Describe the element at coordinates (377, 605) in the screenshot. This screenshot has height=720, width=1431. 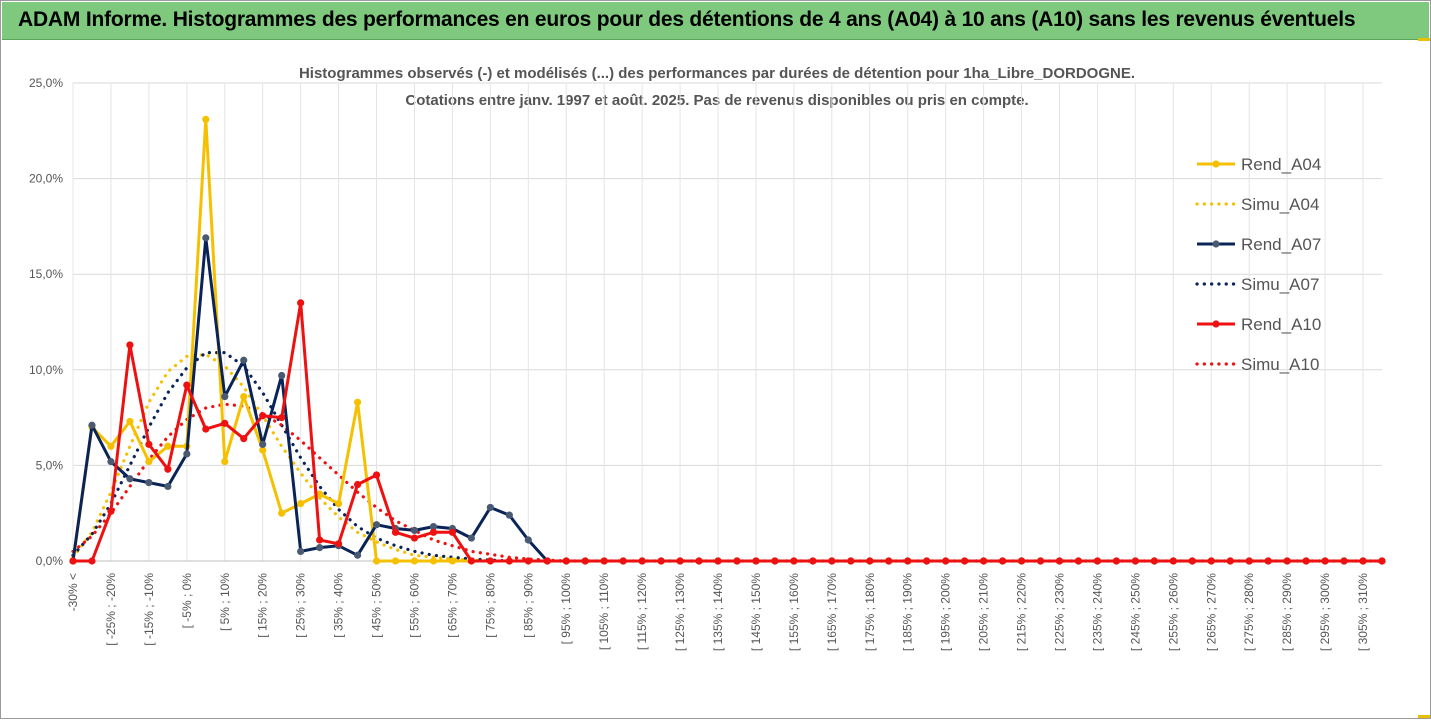
I see `x-tick-label: [ 45% ; 50%` at that location.